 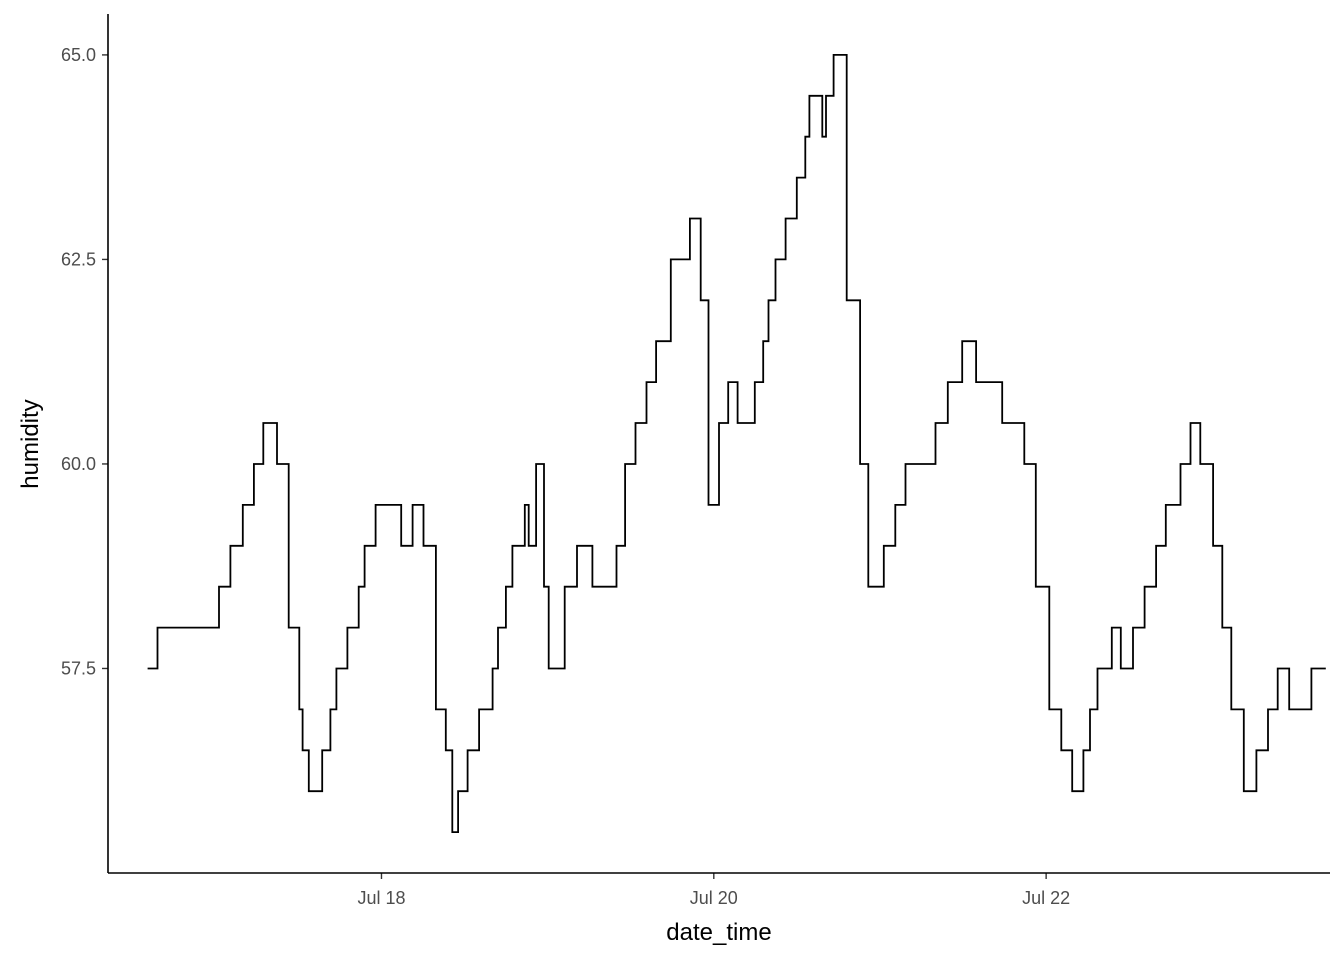 What do you see at coordinates (78, 259) in the screenshot?
I see `y-tick-label: 62.5` at bounding box center [78, 259].